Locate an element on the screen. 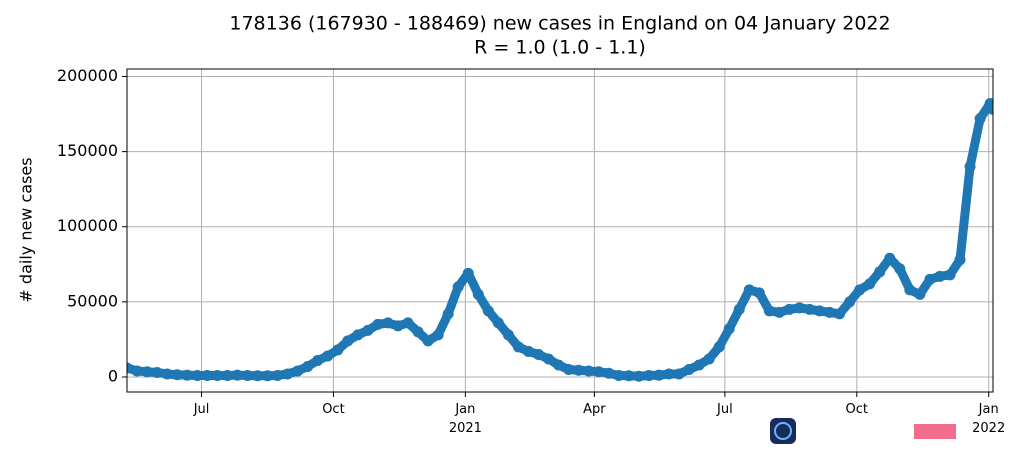 This screenshot has width=1024, height=460. logo-badge is located at coordinates (935, 431).